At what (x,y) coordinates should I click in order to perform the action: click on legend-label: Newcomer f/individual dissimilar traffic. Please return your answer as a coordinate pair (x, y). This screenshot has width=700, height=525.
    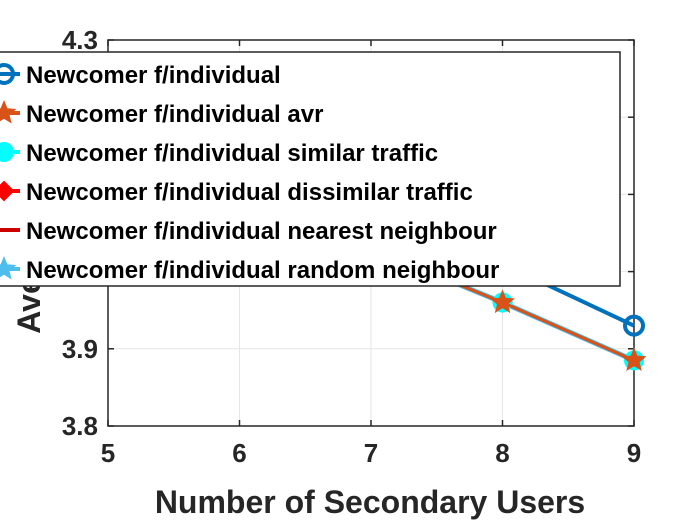
    Looking at the image, I should click on (249, 192).